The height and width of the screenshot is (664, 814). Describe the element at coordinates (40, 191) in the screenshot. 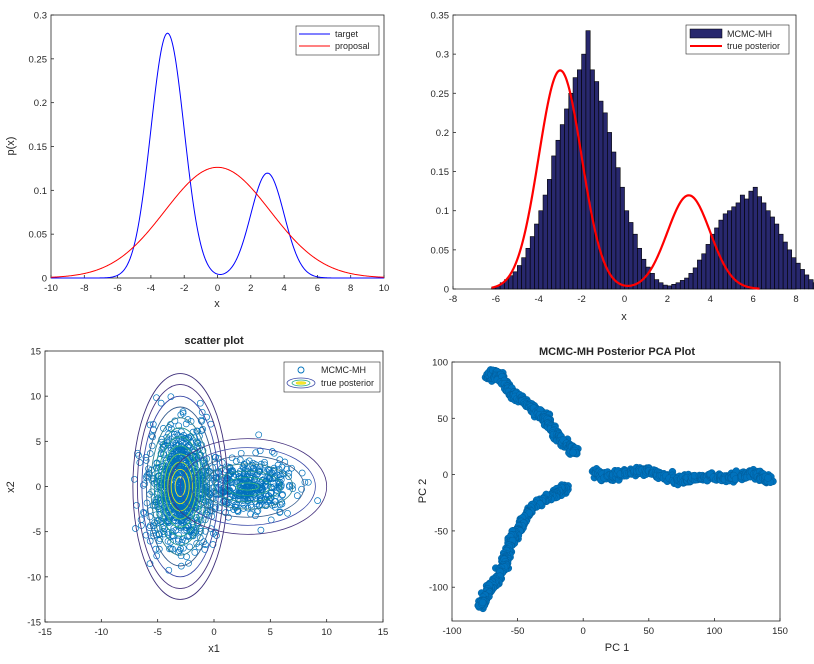

I see `y-tick-label: 0.1` at that location.